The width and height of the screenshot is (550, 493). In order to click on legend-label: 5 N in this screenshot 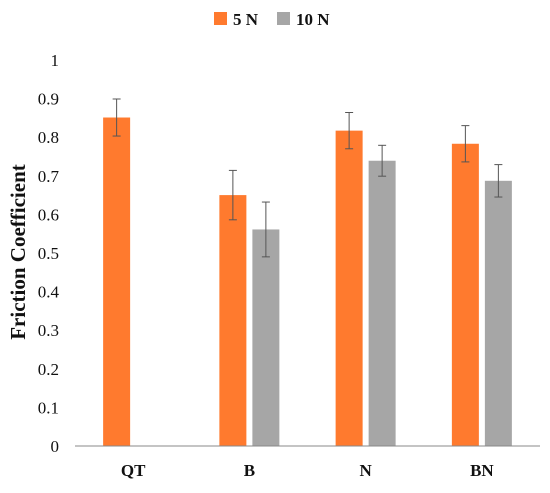, I will do `click(246, 19)`.